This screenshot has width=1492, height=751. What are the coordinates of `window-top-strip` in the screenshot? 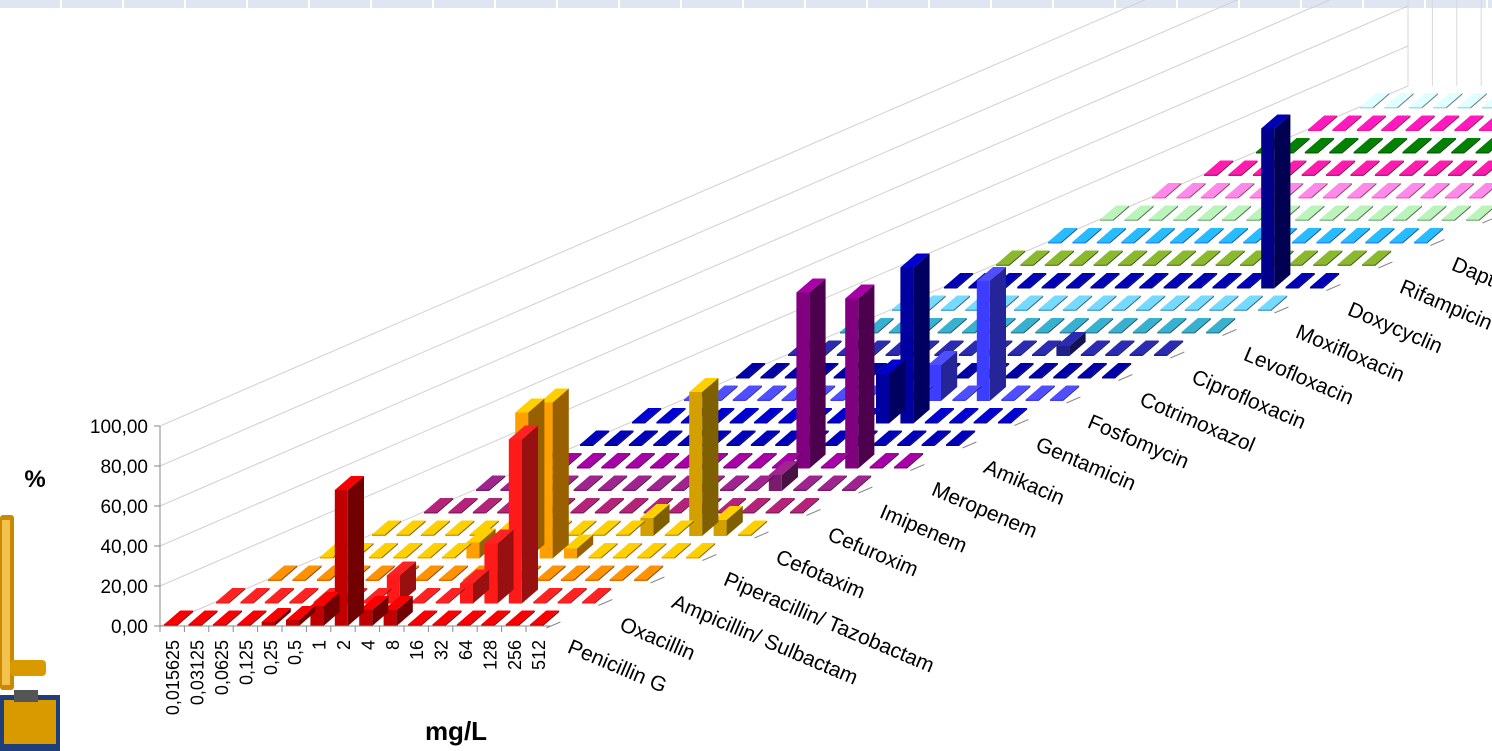 It's located at (746, 4).